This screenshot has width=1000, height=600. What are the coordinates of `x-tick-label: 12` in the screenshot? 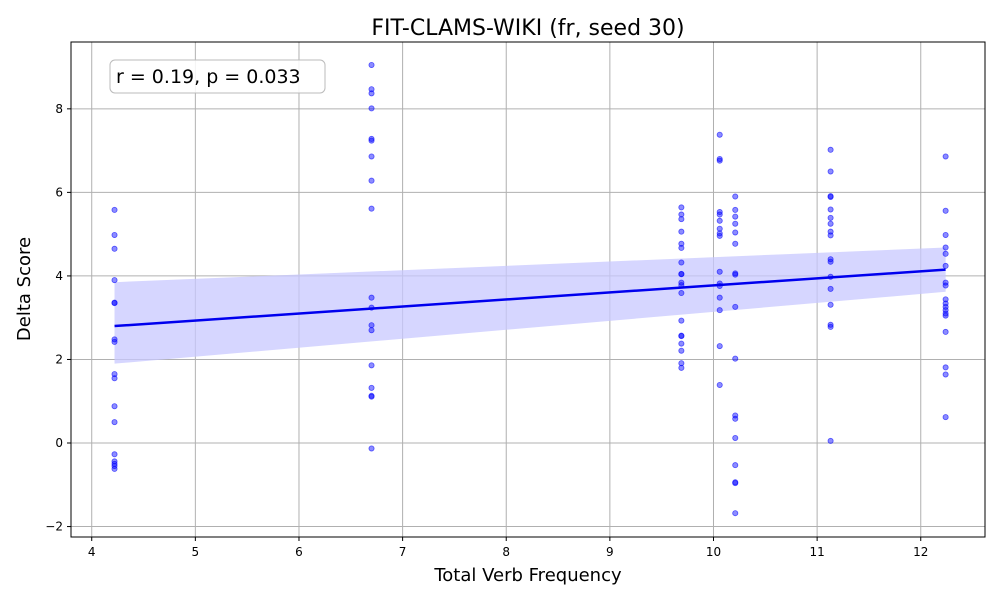 It's located at (920, 552).